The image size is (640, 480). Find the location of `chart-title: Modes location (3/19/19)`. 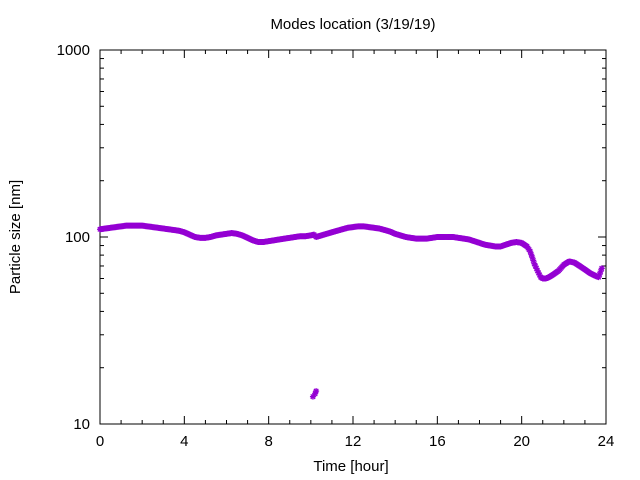

chart-title: Modes location (3/19/19) is located at coordinates (352, 24).